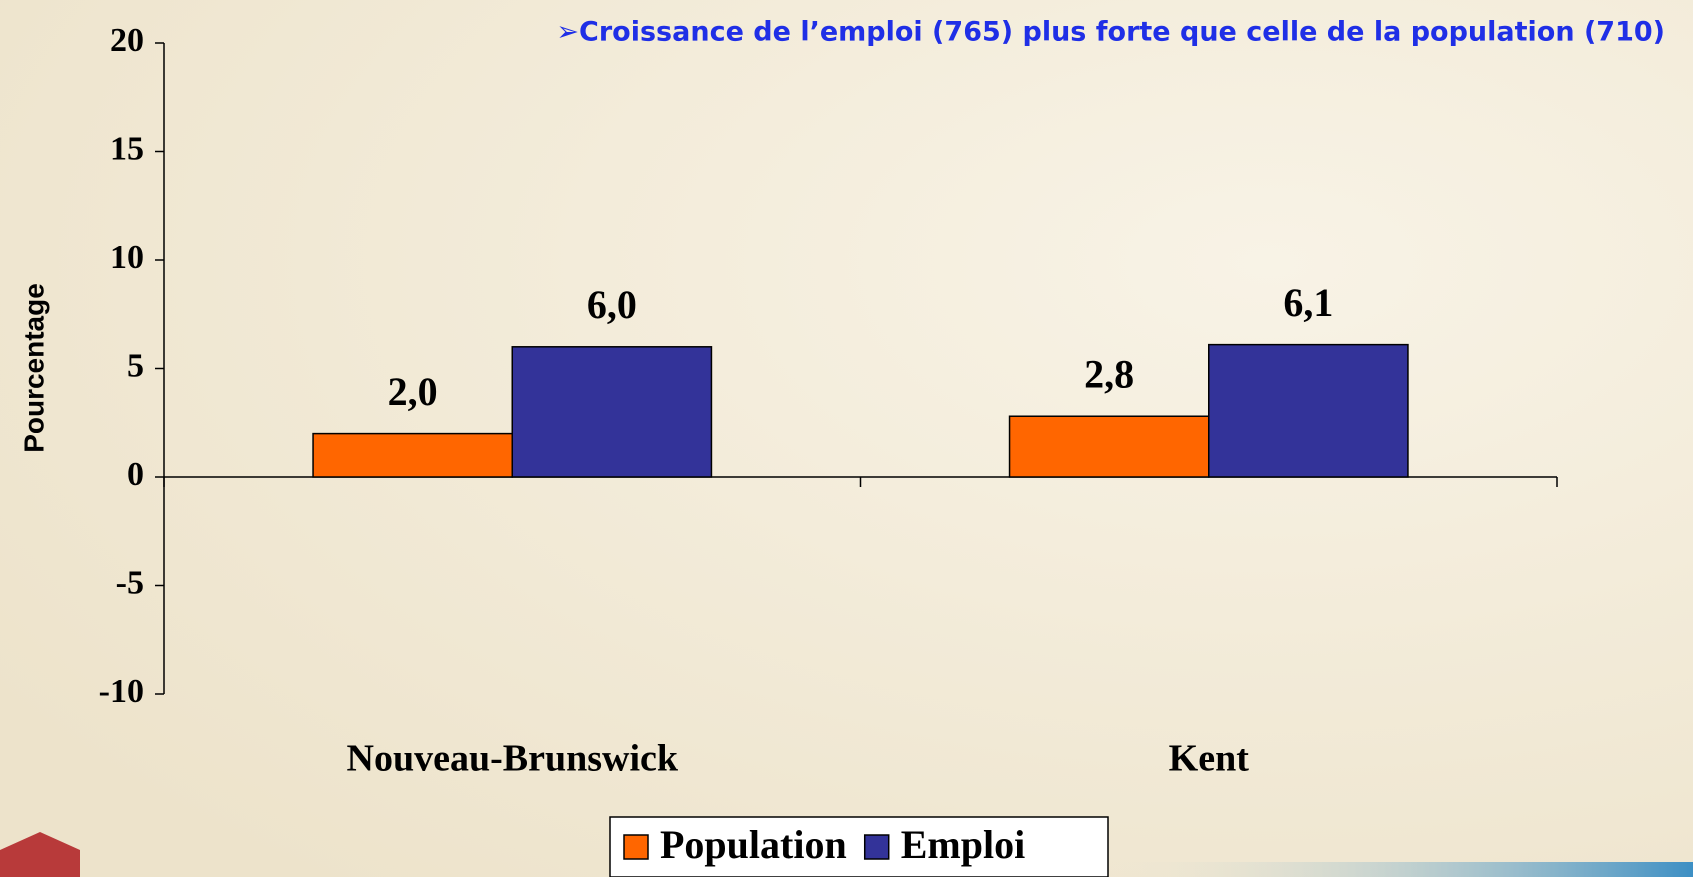  I want to click on value-label: 2,8, so click(1109, 373).